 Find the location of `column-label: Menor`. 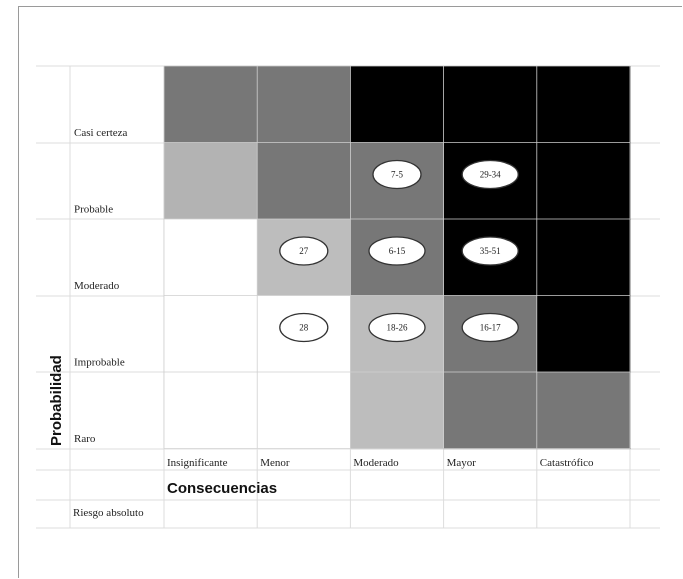

column-label: Menor is located at coordinates (275, 463).